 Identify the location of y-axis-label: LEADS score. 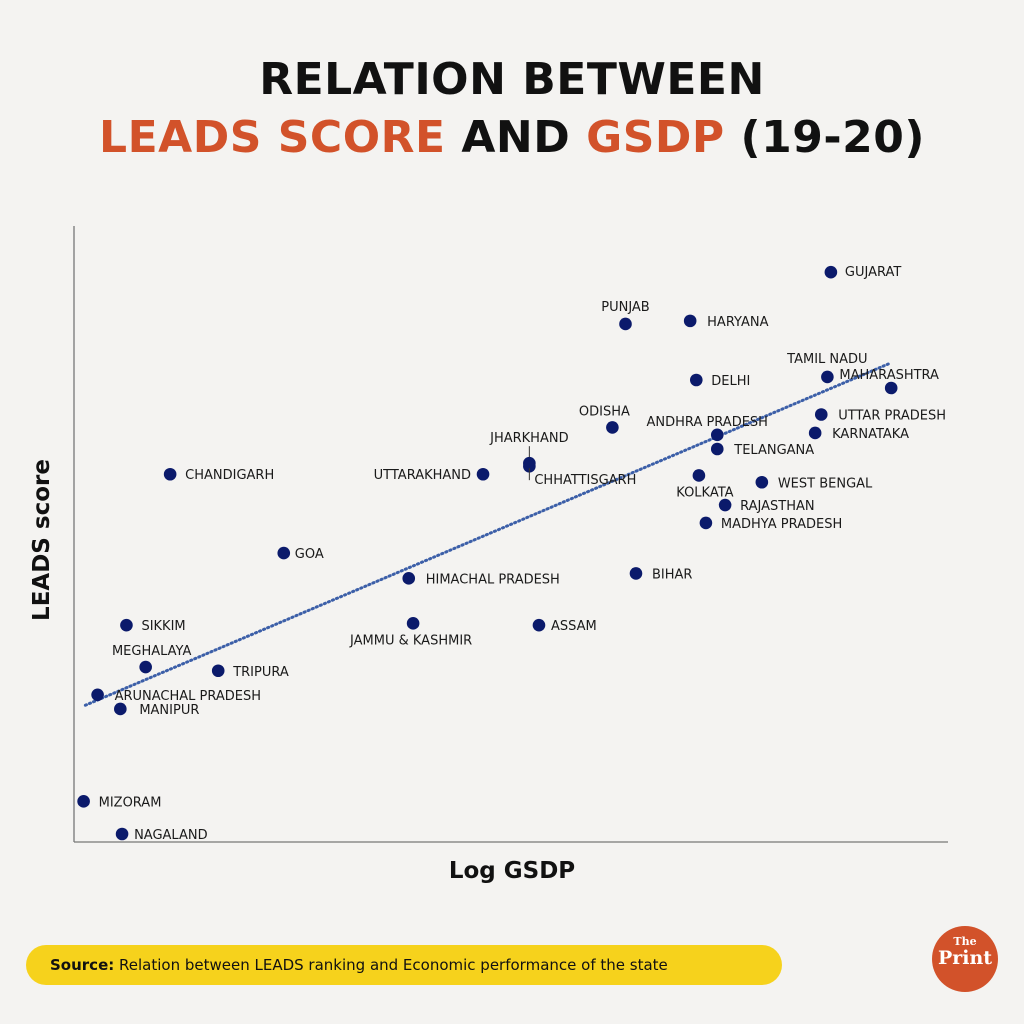
(42, 540).